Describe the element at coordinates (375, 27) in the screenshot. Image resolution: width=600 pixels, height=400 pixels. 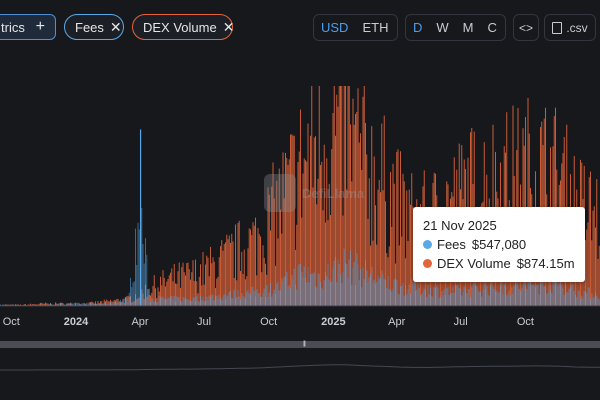
I see `currency-eth-button: ETH` at that location.